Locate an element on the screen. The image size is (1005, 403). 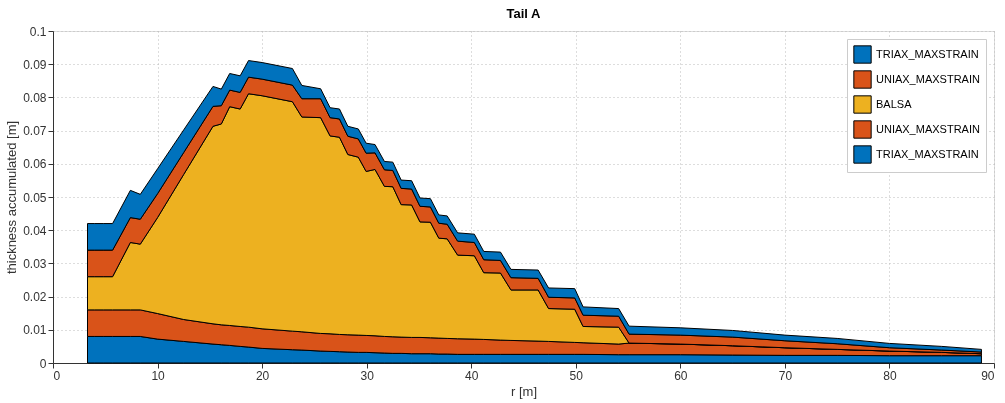
y-tick-label: 0.09 is located at coordinates (35, 64).